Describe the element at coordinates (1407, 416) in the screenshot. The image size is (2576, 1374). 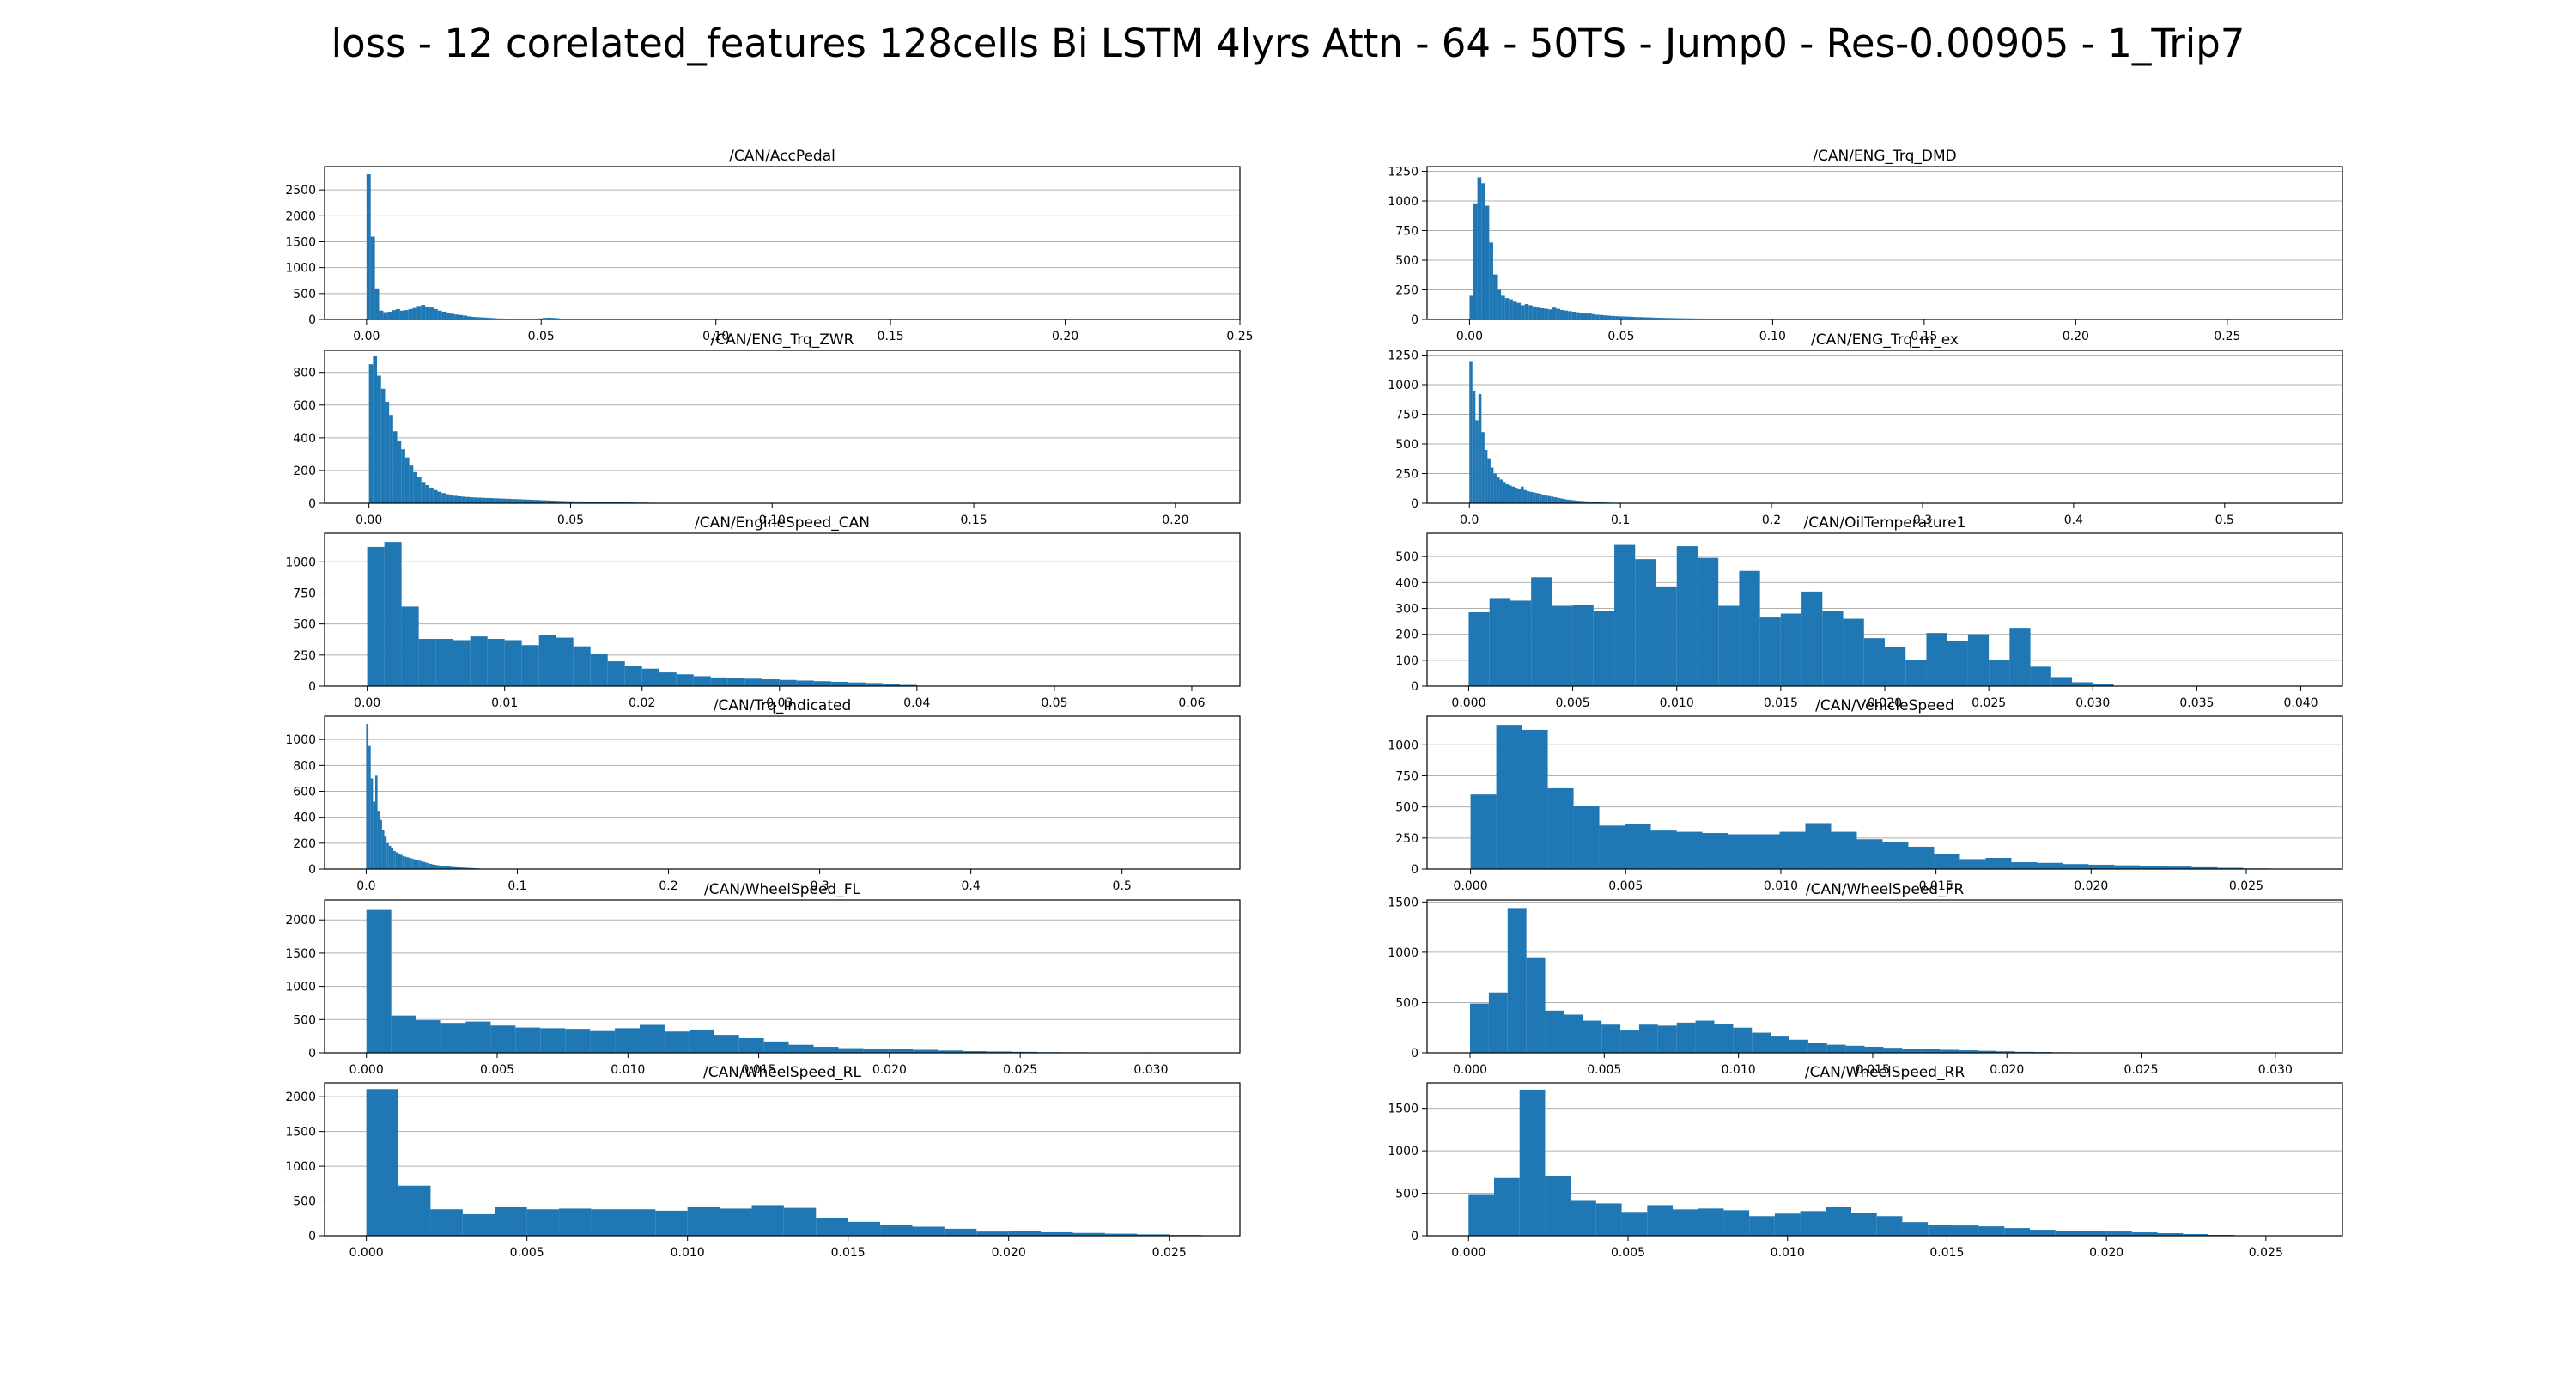
I see `y-tick-label: 750` at that location.